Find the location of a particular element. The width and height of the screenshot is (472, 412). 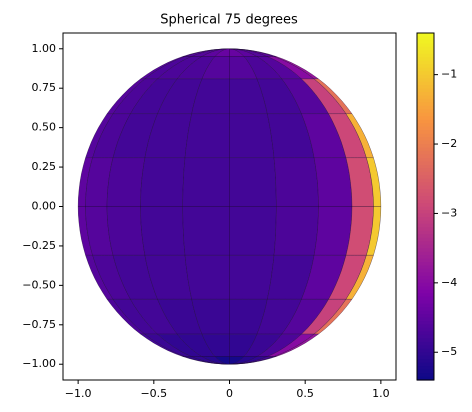

y-tick-label: −0.25 is located at coordinates (39, 245).